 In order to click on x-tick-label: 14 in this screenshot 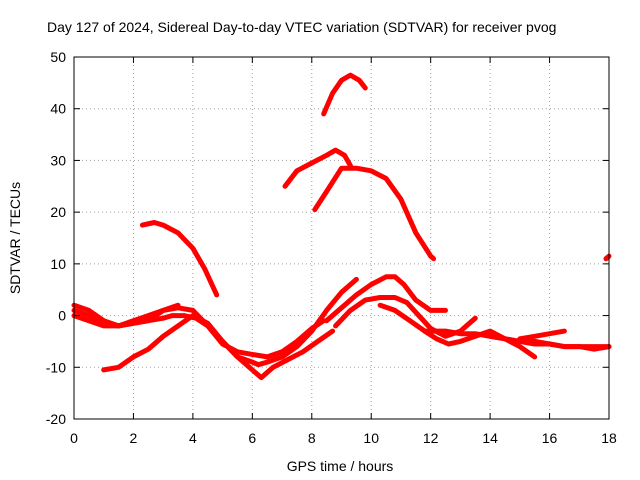, I will do `click(490, 438)`.